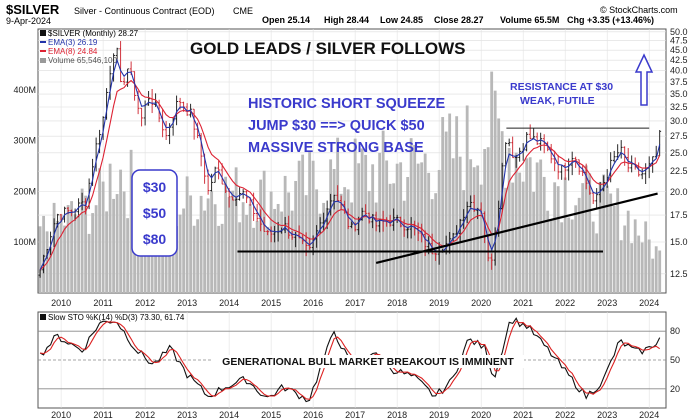 The height and width of the screenshot is (420, 700). What do you see at coordinates (679, 107) in the screenshot?
I see `price-tick-label: 32.5` at bounding box center [679, 107].